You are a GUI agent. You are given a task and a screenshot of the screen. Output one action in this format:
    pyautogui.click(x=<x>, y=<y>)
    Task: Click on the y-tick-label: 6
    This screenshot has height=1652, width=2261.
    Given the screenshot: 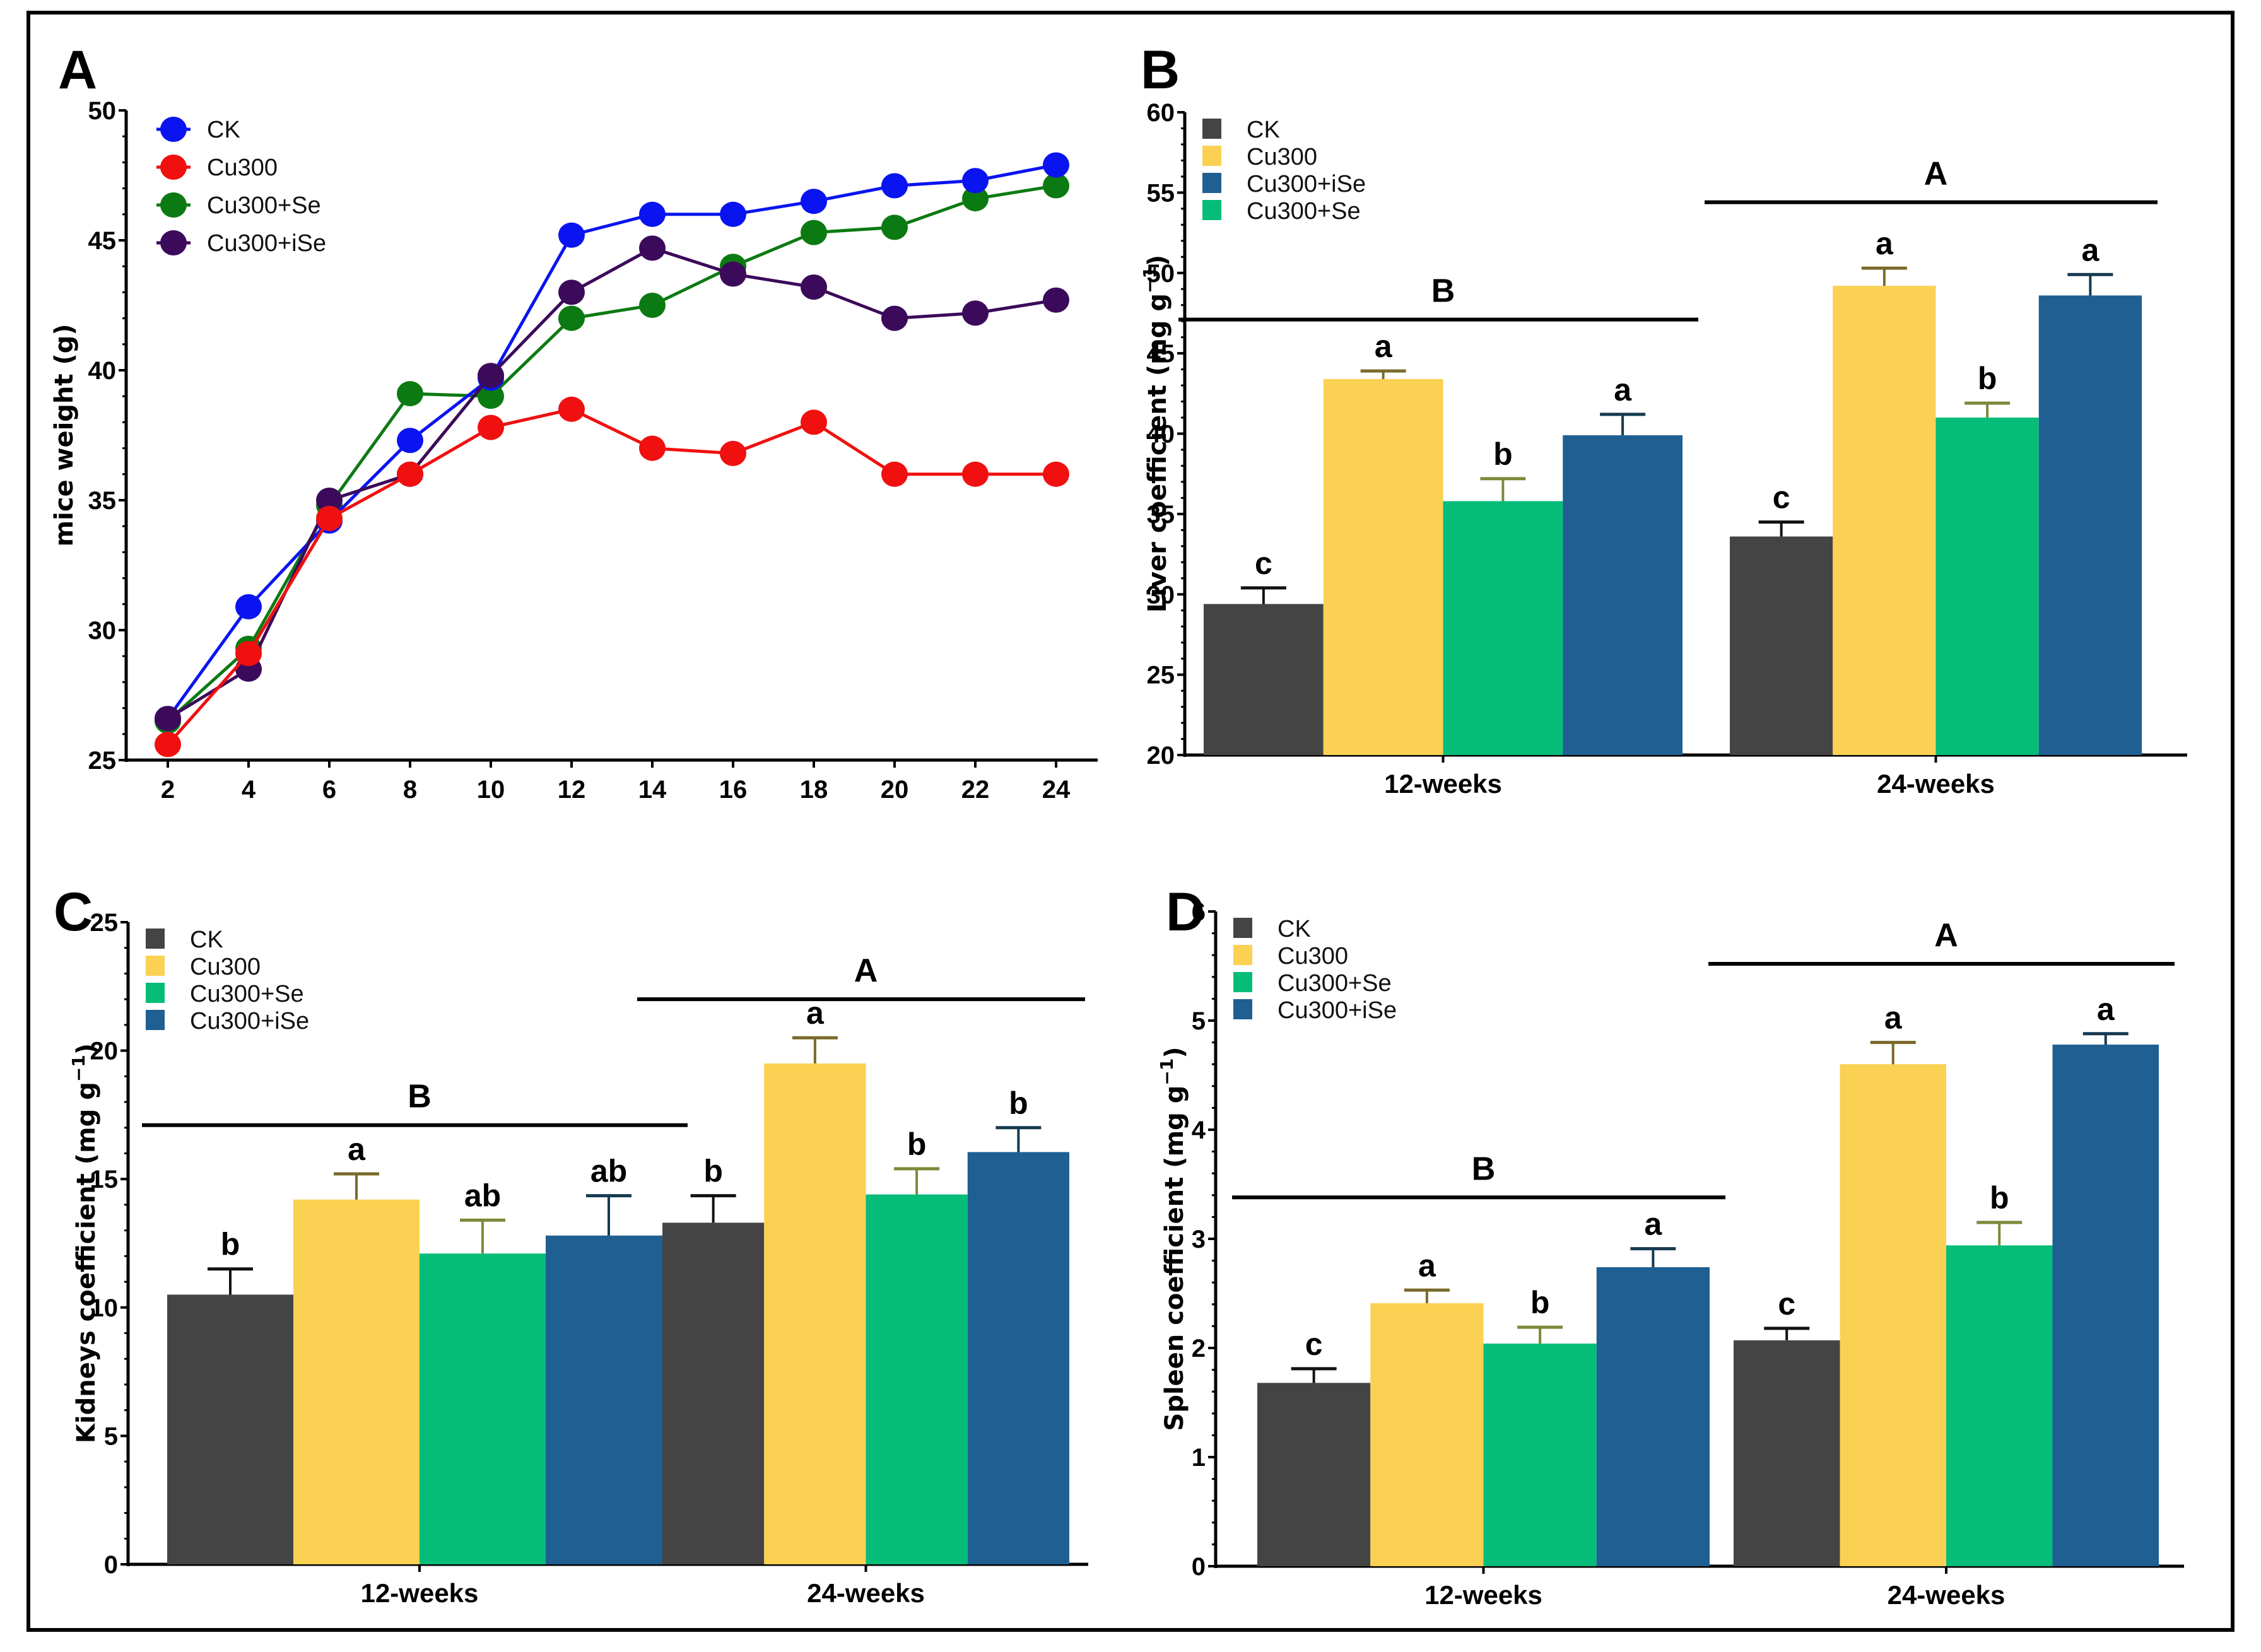 What is the action you would take?
    pyautogui.click(x=1199, y=912)
    